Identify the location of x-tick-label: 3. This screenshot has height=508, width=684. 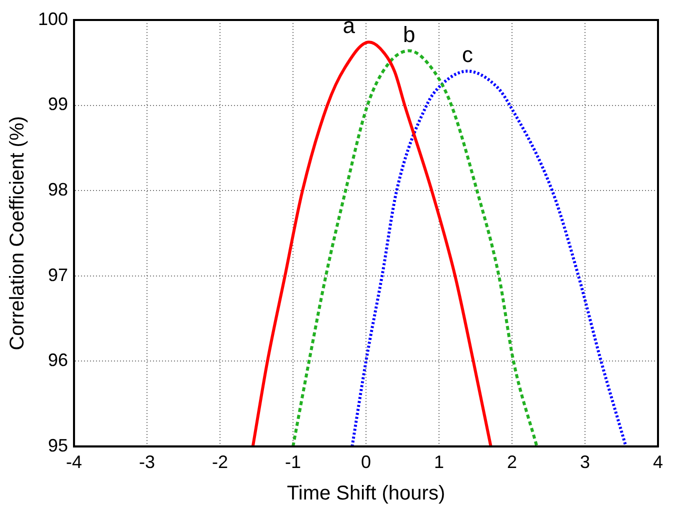
(585, 462).